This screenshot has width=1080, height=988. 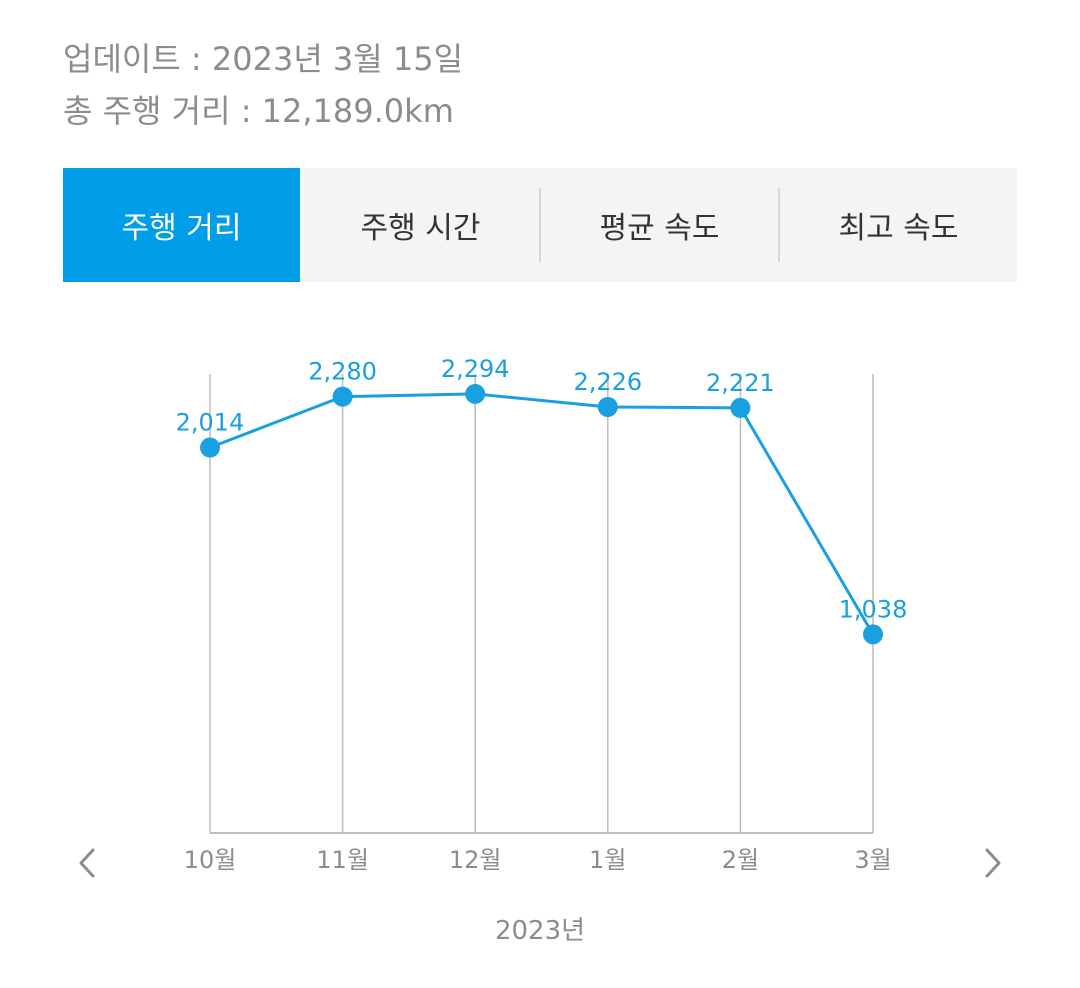 I want to click on x-axis-label: 2023년, so click(x=540, y=931).